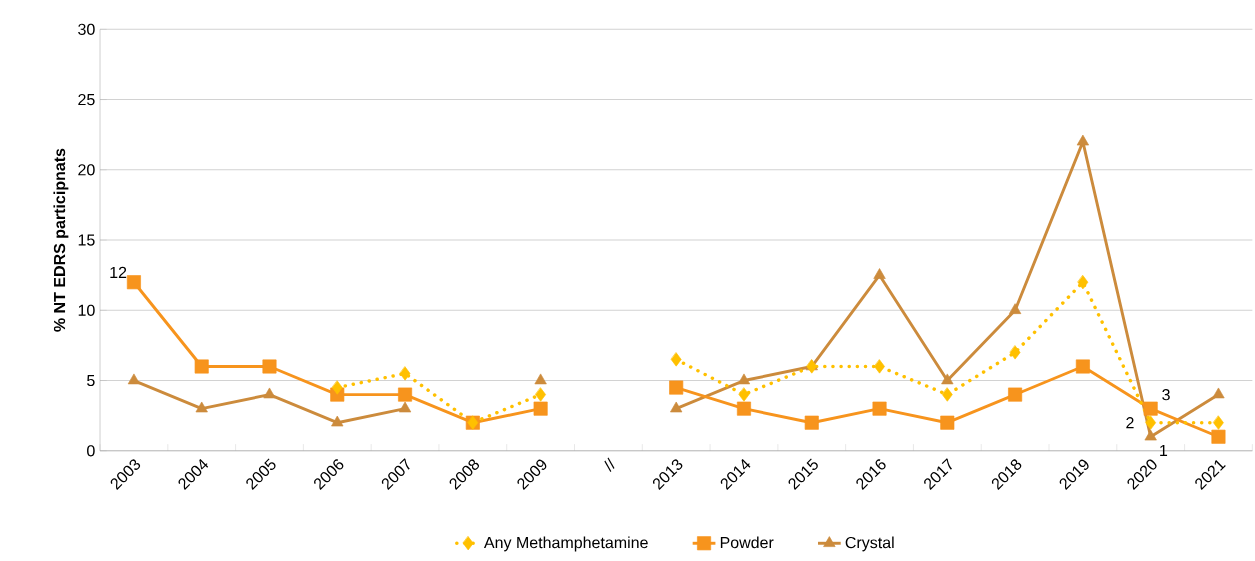 The height and width of the screenshot is (561, 1255). I want to click on legend-label: Crystal, so click(869, 544).